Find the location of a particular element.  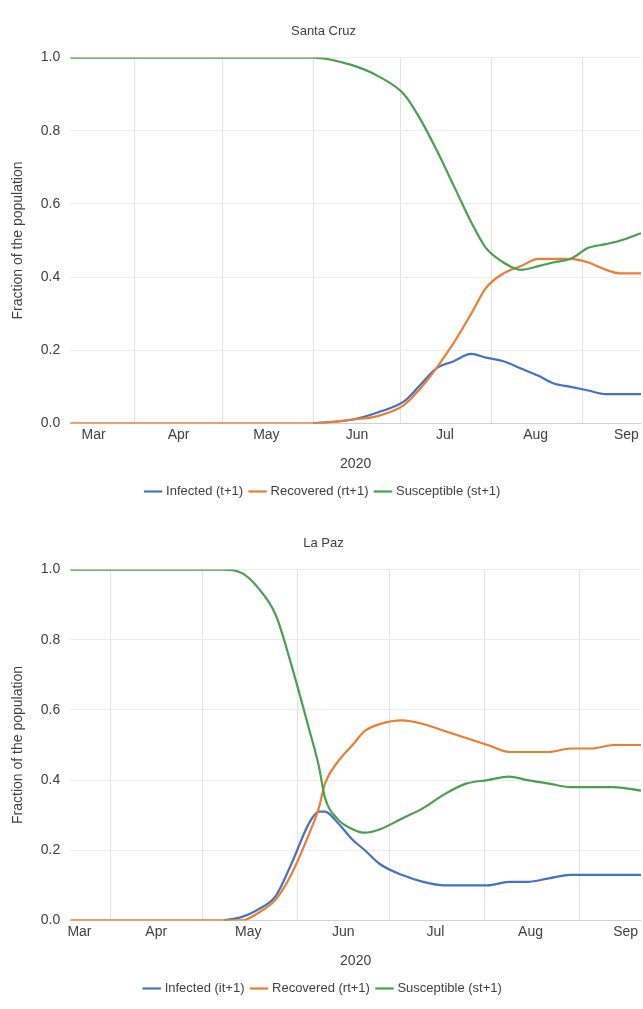

line-series is located at coordinates (355, 340).